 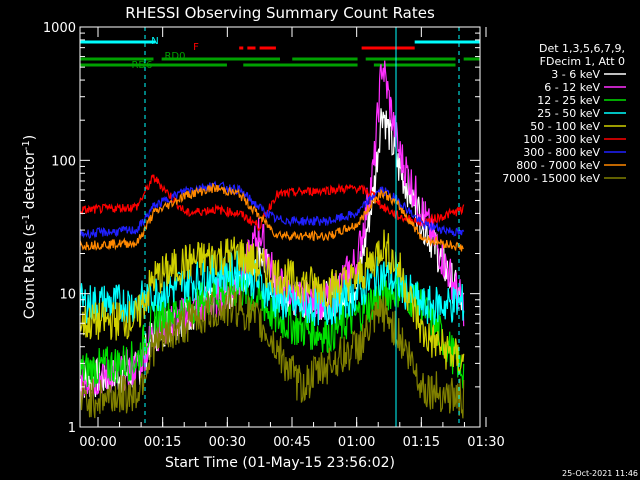 I want to click on x-tick-label: 01:00, so click(x=356, y=442).